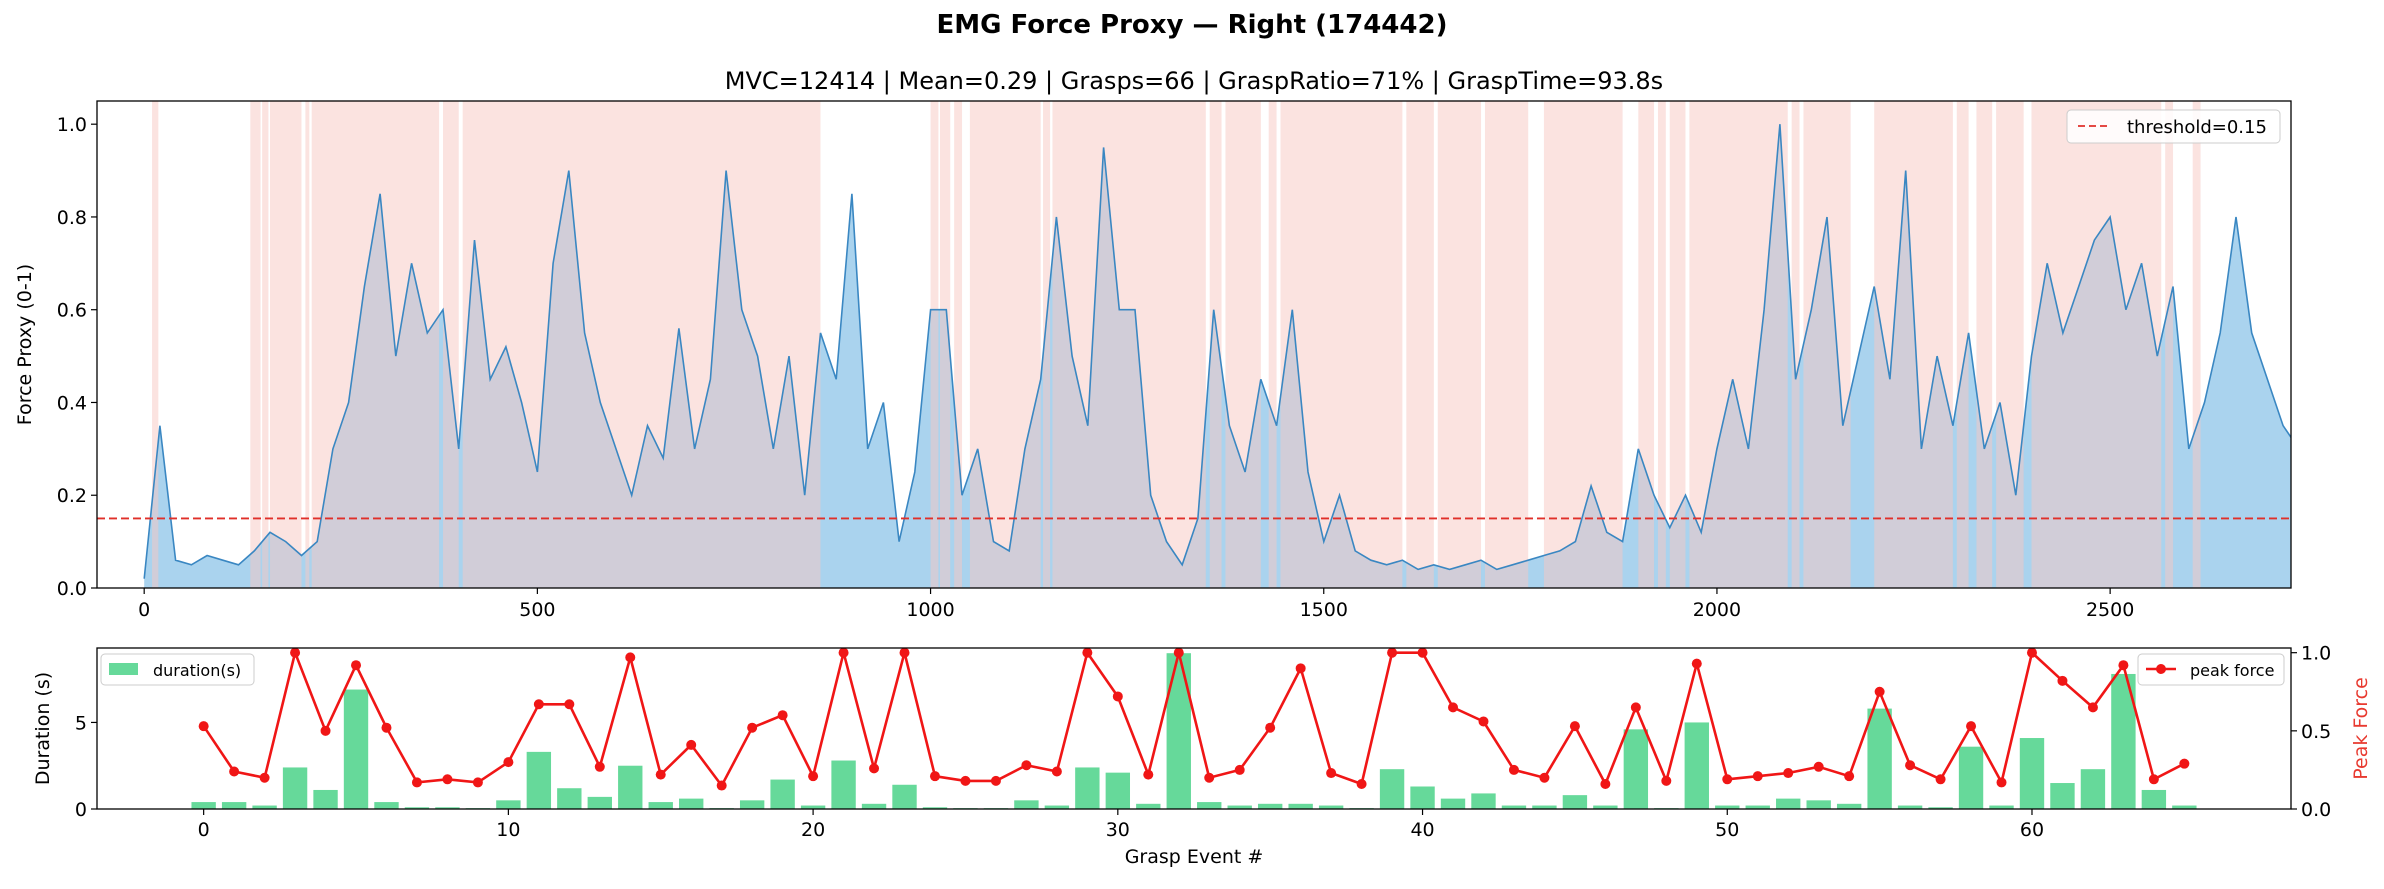 The image size is (2384, 889). Describe the element at coordinates (72, 125) in the screenshot. I see `y-tick-label: 1.0` at that location.